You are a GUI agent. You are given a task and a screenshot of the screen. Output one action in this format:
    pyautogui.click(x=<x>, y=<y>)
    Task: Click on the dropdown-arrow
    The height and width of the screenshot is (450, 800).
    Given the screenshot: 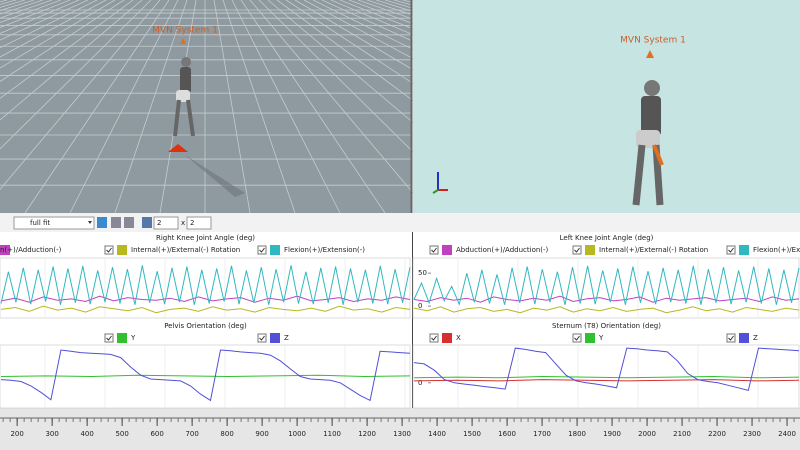 What is the action you would take?
    pyautogui.click(x=90, y=222)
    